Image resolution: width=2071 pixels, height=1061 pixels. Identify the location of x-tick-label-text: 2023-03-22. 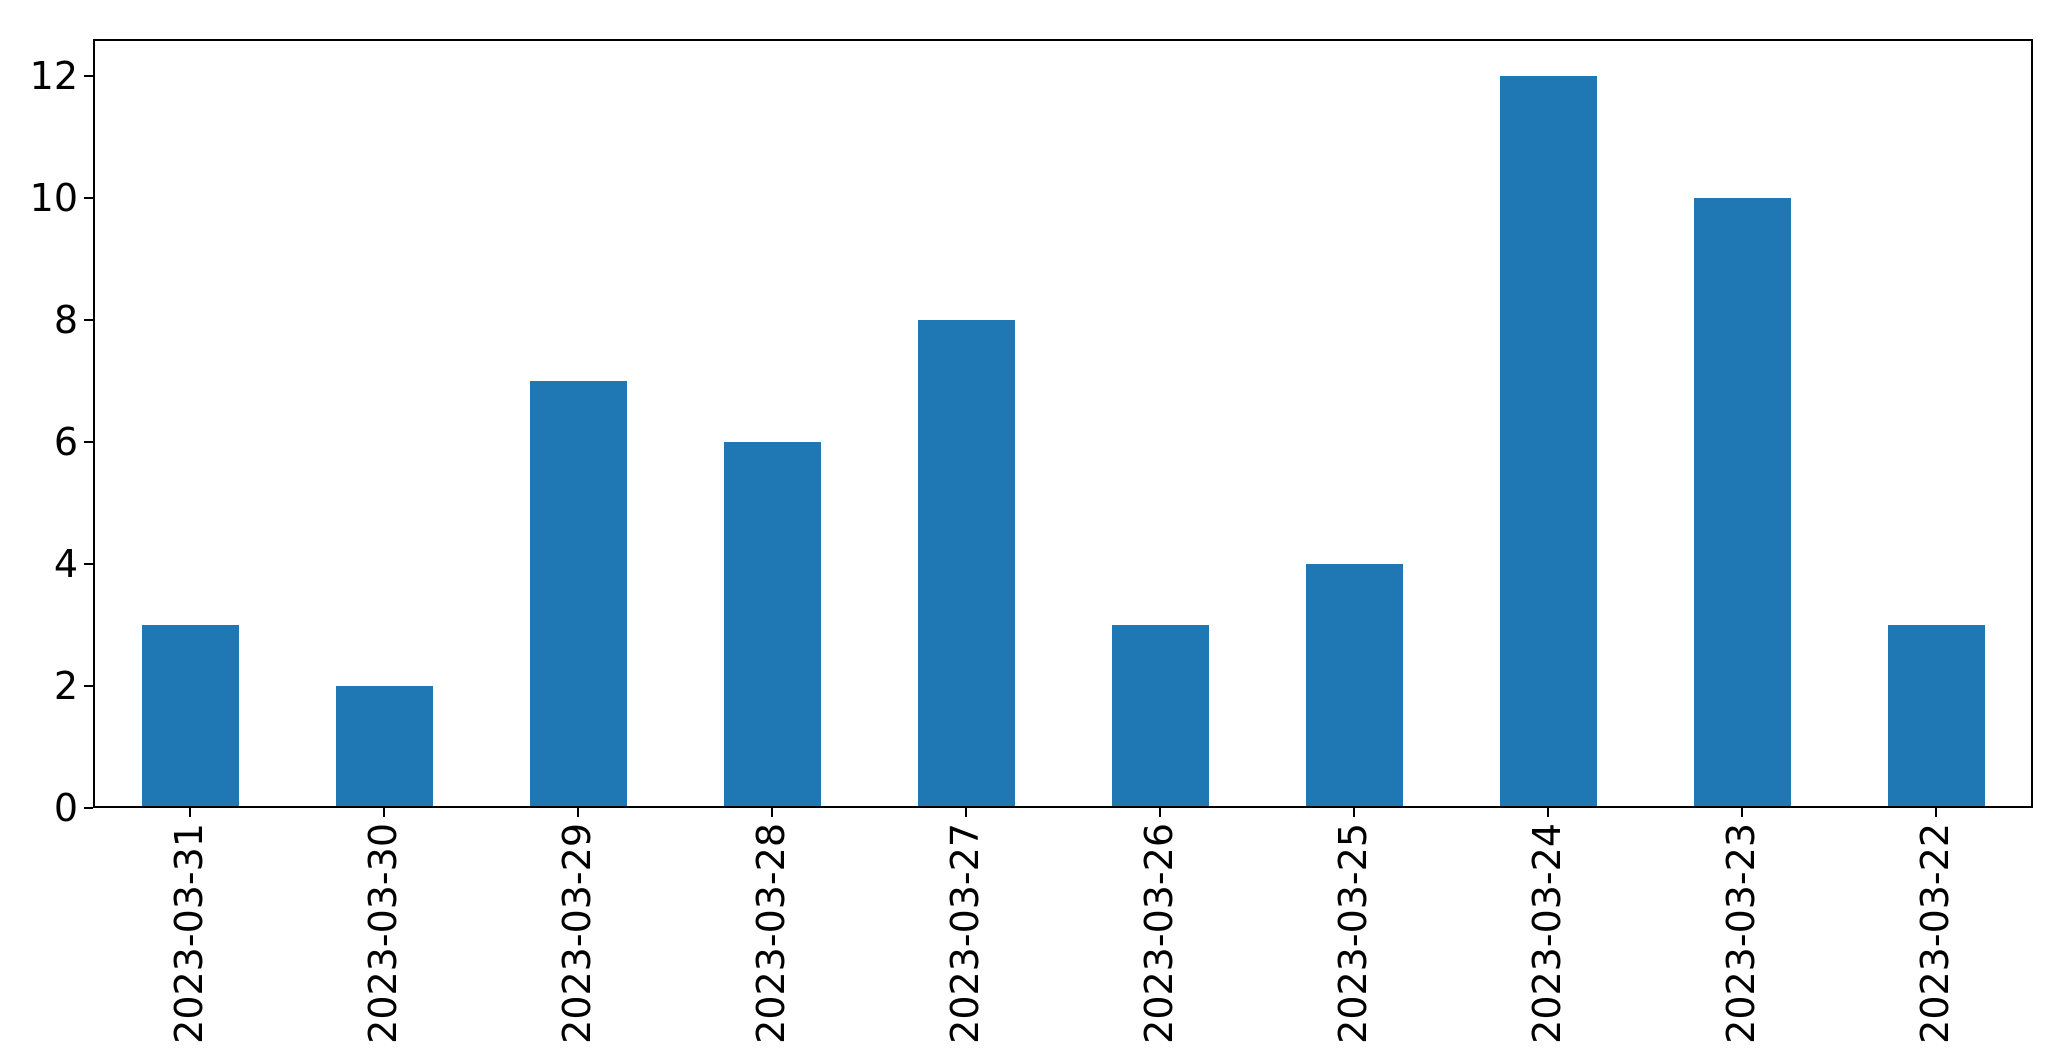
(1935, 933).